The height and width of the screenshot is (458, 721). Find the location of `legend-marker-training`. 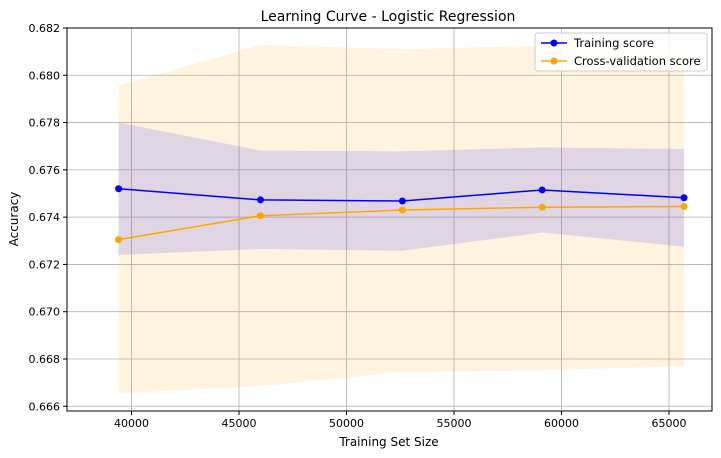

legend-marker-training is located at coordinates (554, 43).